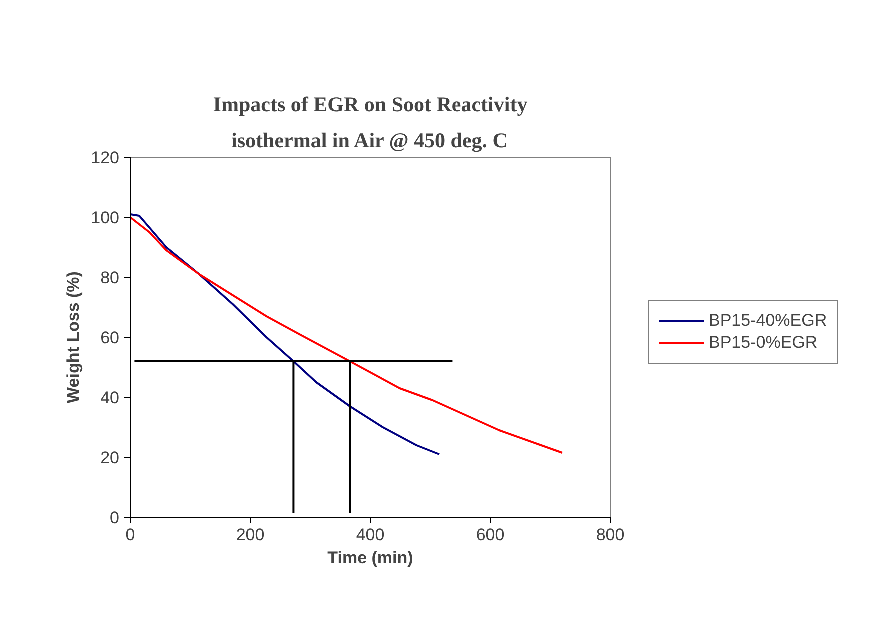 The width and height of the screenshot is (879, 631). Describe the element at coordinates (110, 278) in the screenshot. I see `y-tick-label: 80` at that location.